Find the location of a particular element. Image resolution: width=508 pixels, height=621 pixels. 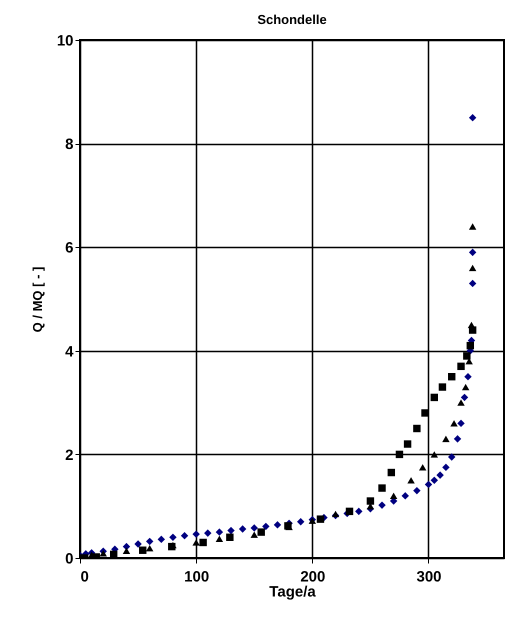

x-tick-label: 100 is located at coordinates (197, 577).